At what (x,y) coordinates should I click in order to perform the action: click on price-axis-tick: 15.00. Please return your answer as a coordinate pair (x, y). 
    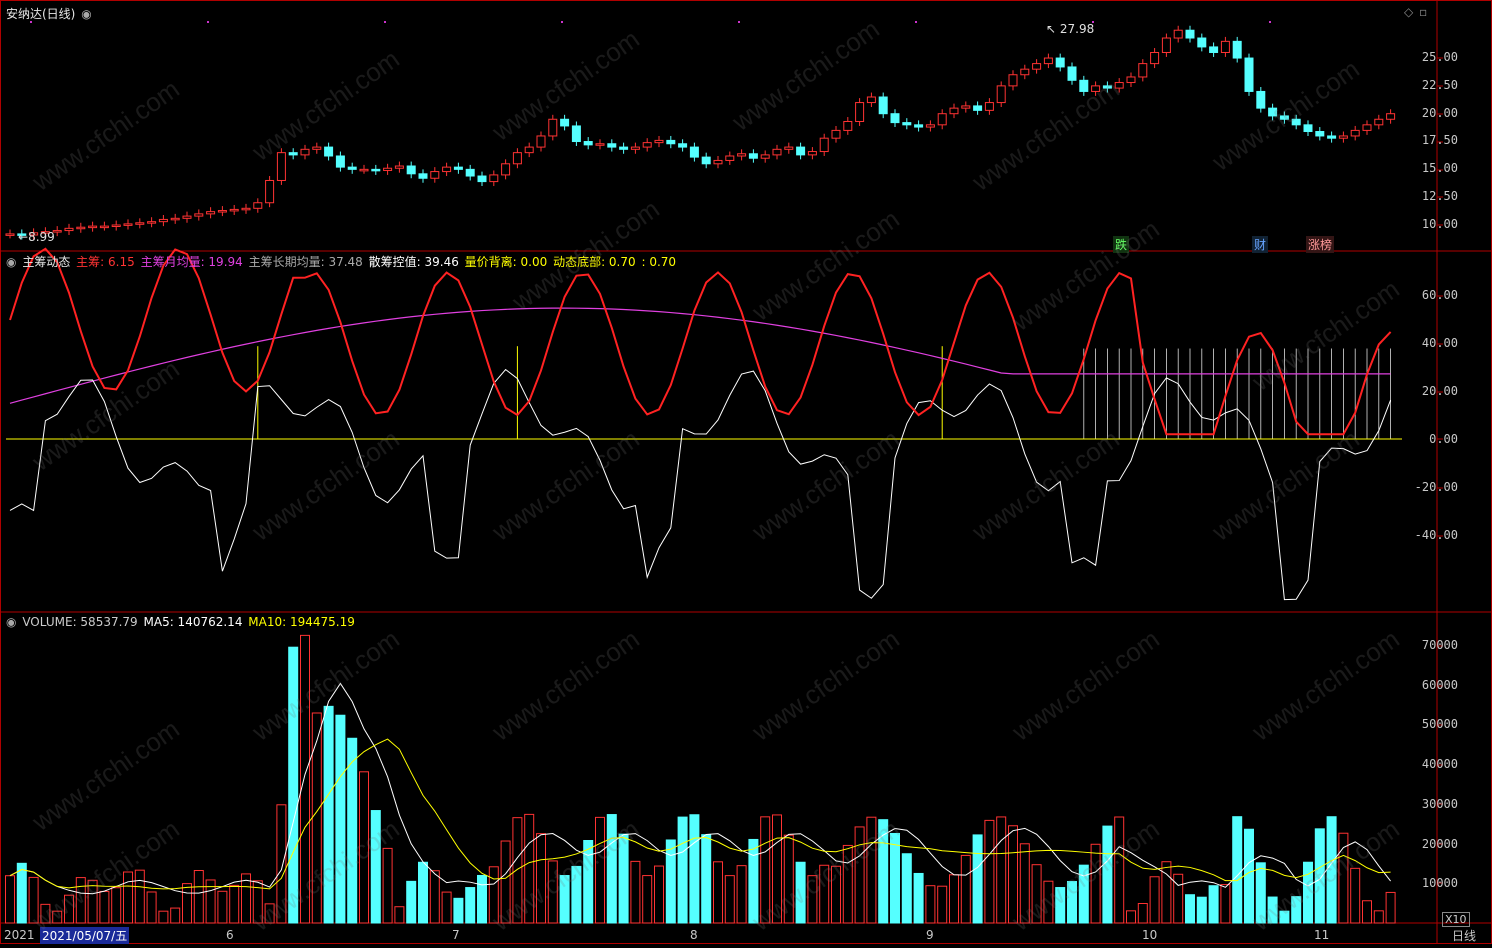
    Looking at the image, I should click on (1439, 168).